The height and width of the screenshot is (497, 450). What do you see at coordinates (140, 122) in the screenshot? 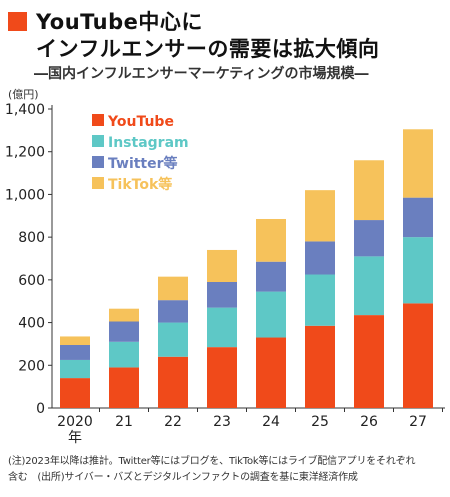
I see `legend-label: YouTube` at bounding box center [140, 122].